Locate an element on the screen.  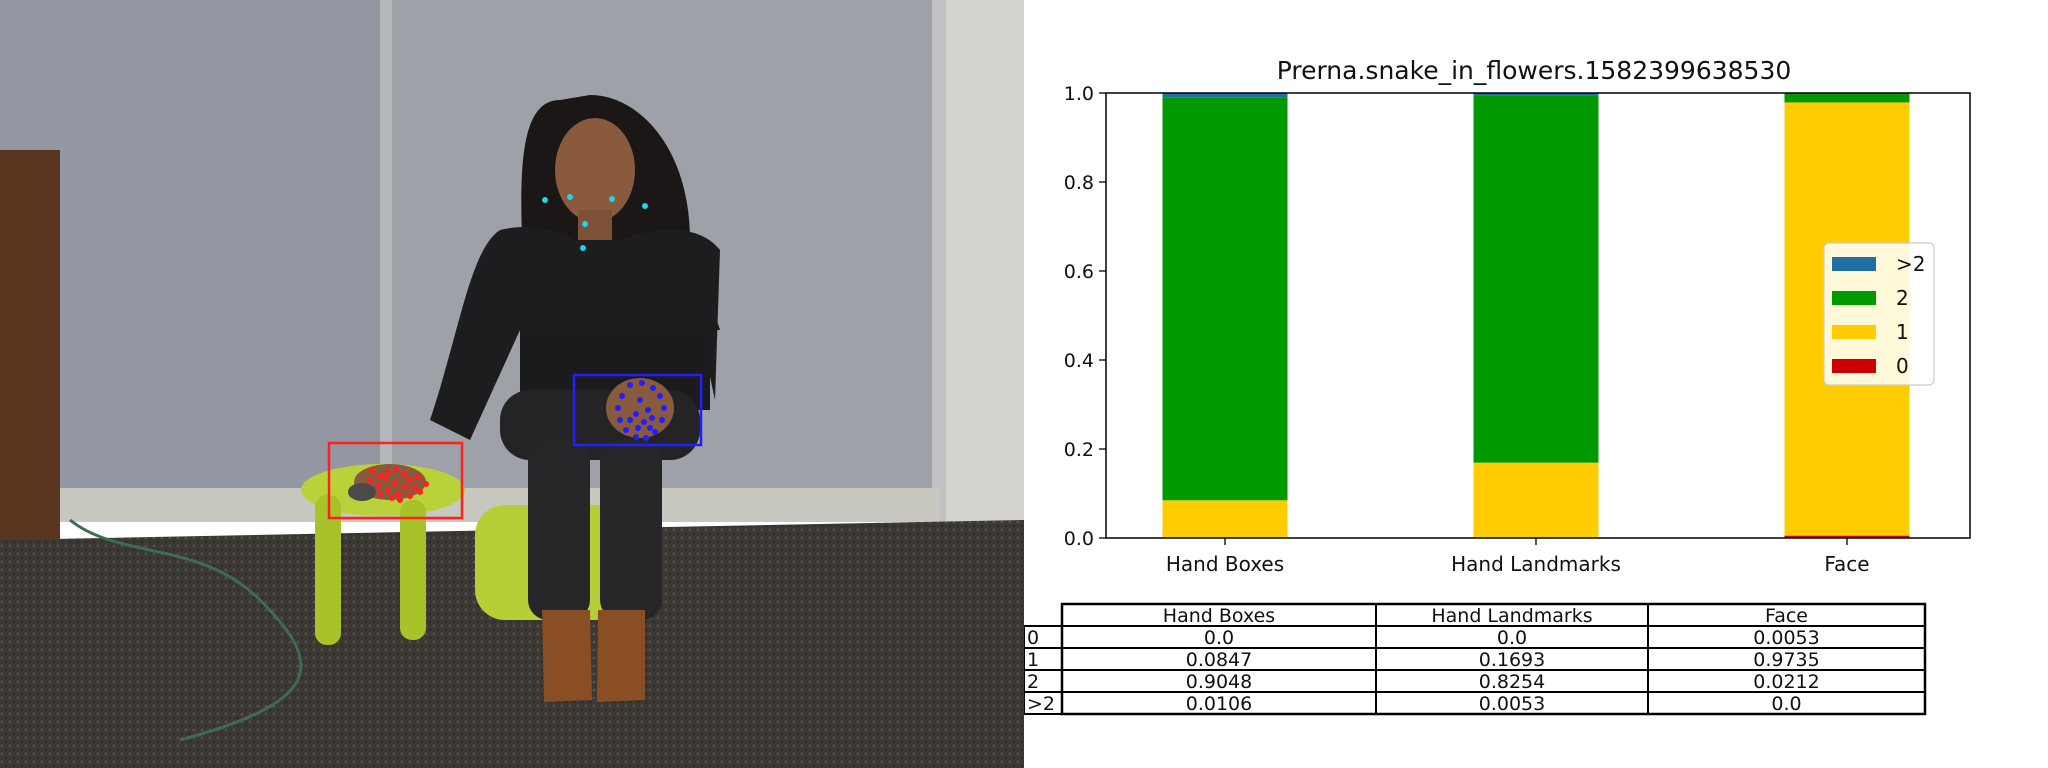
table-row-label: 2 is located at coordinates (1033, 682).